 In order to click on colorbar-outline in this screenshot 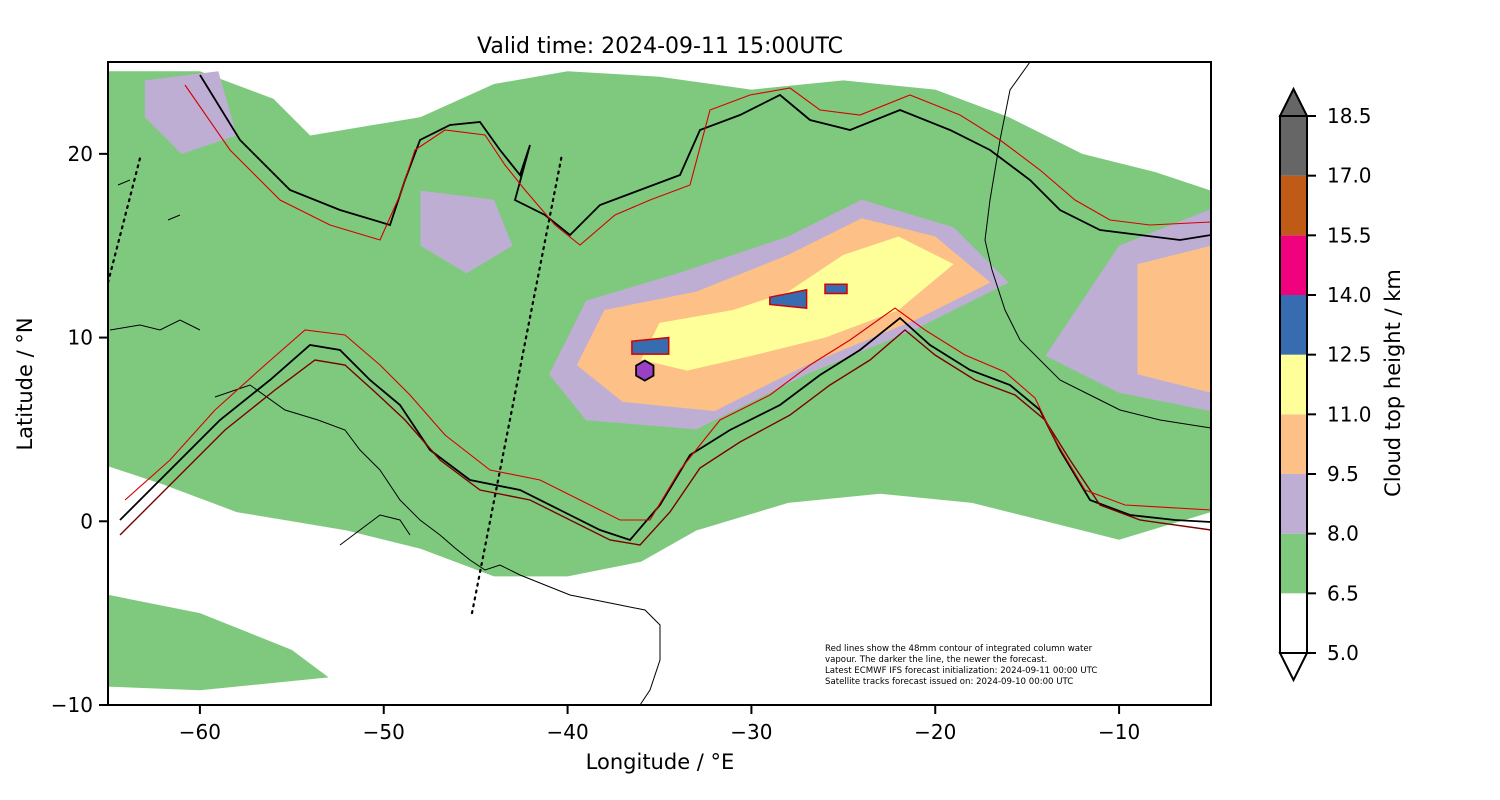, I will do `click(1293, 384)`.